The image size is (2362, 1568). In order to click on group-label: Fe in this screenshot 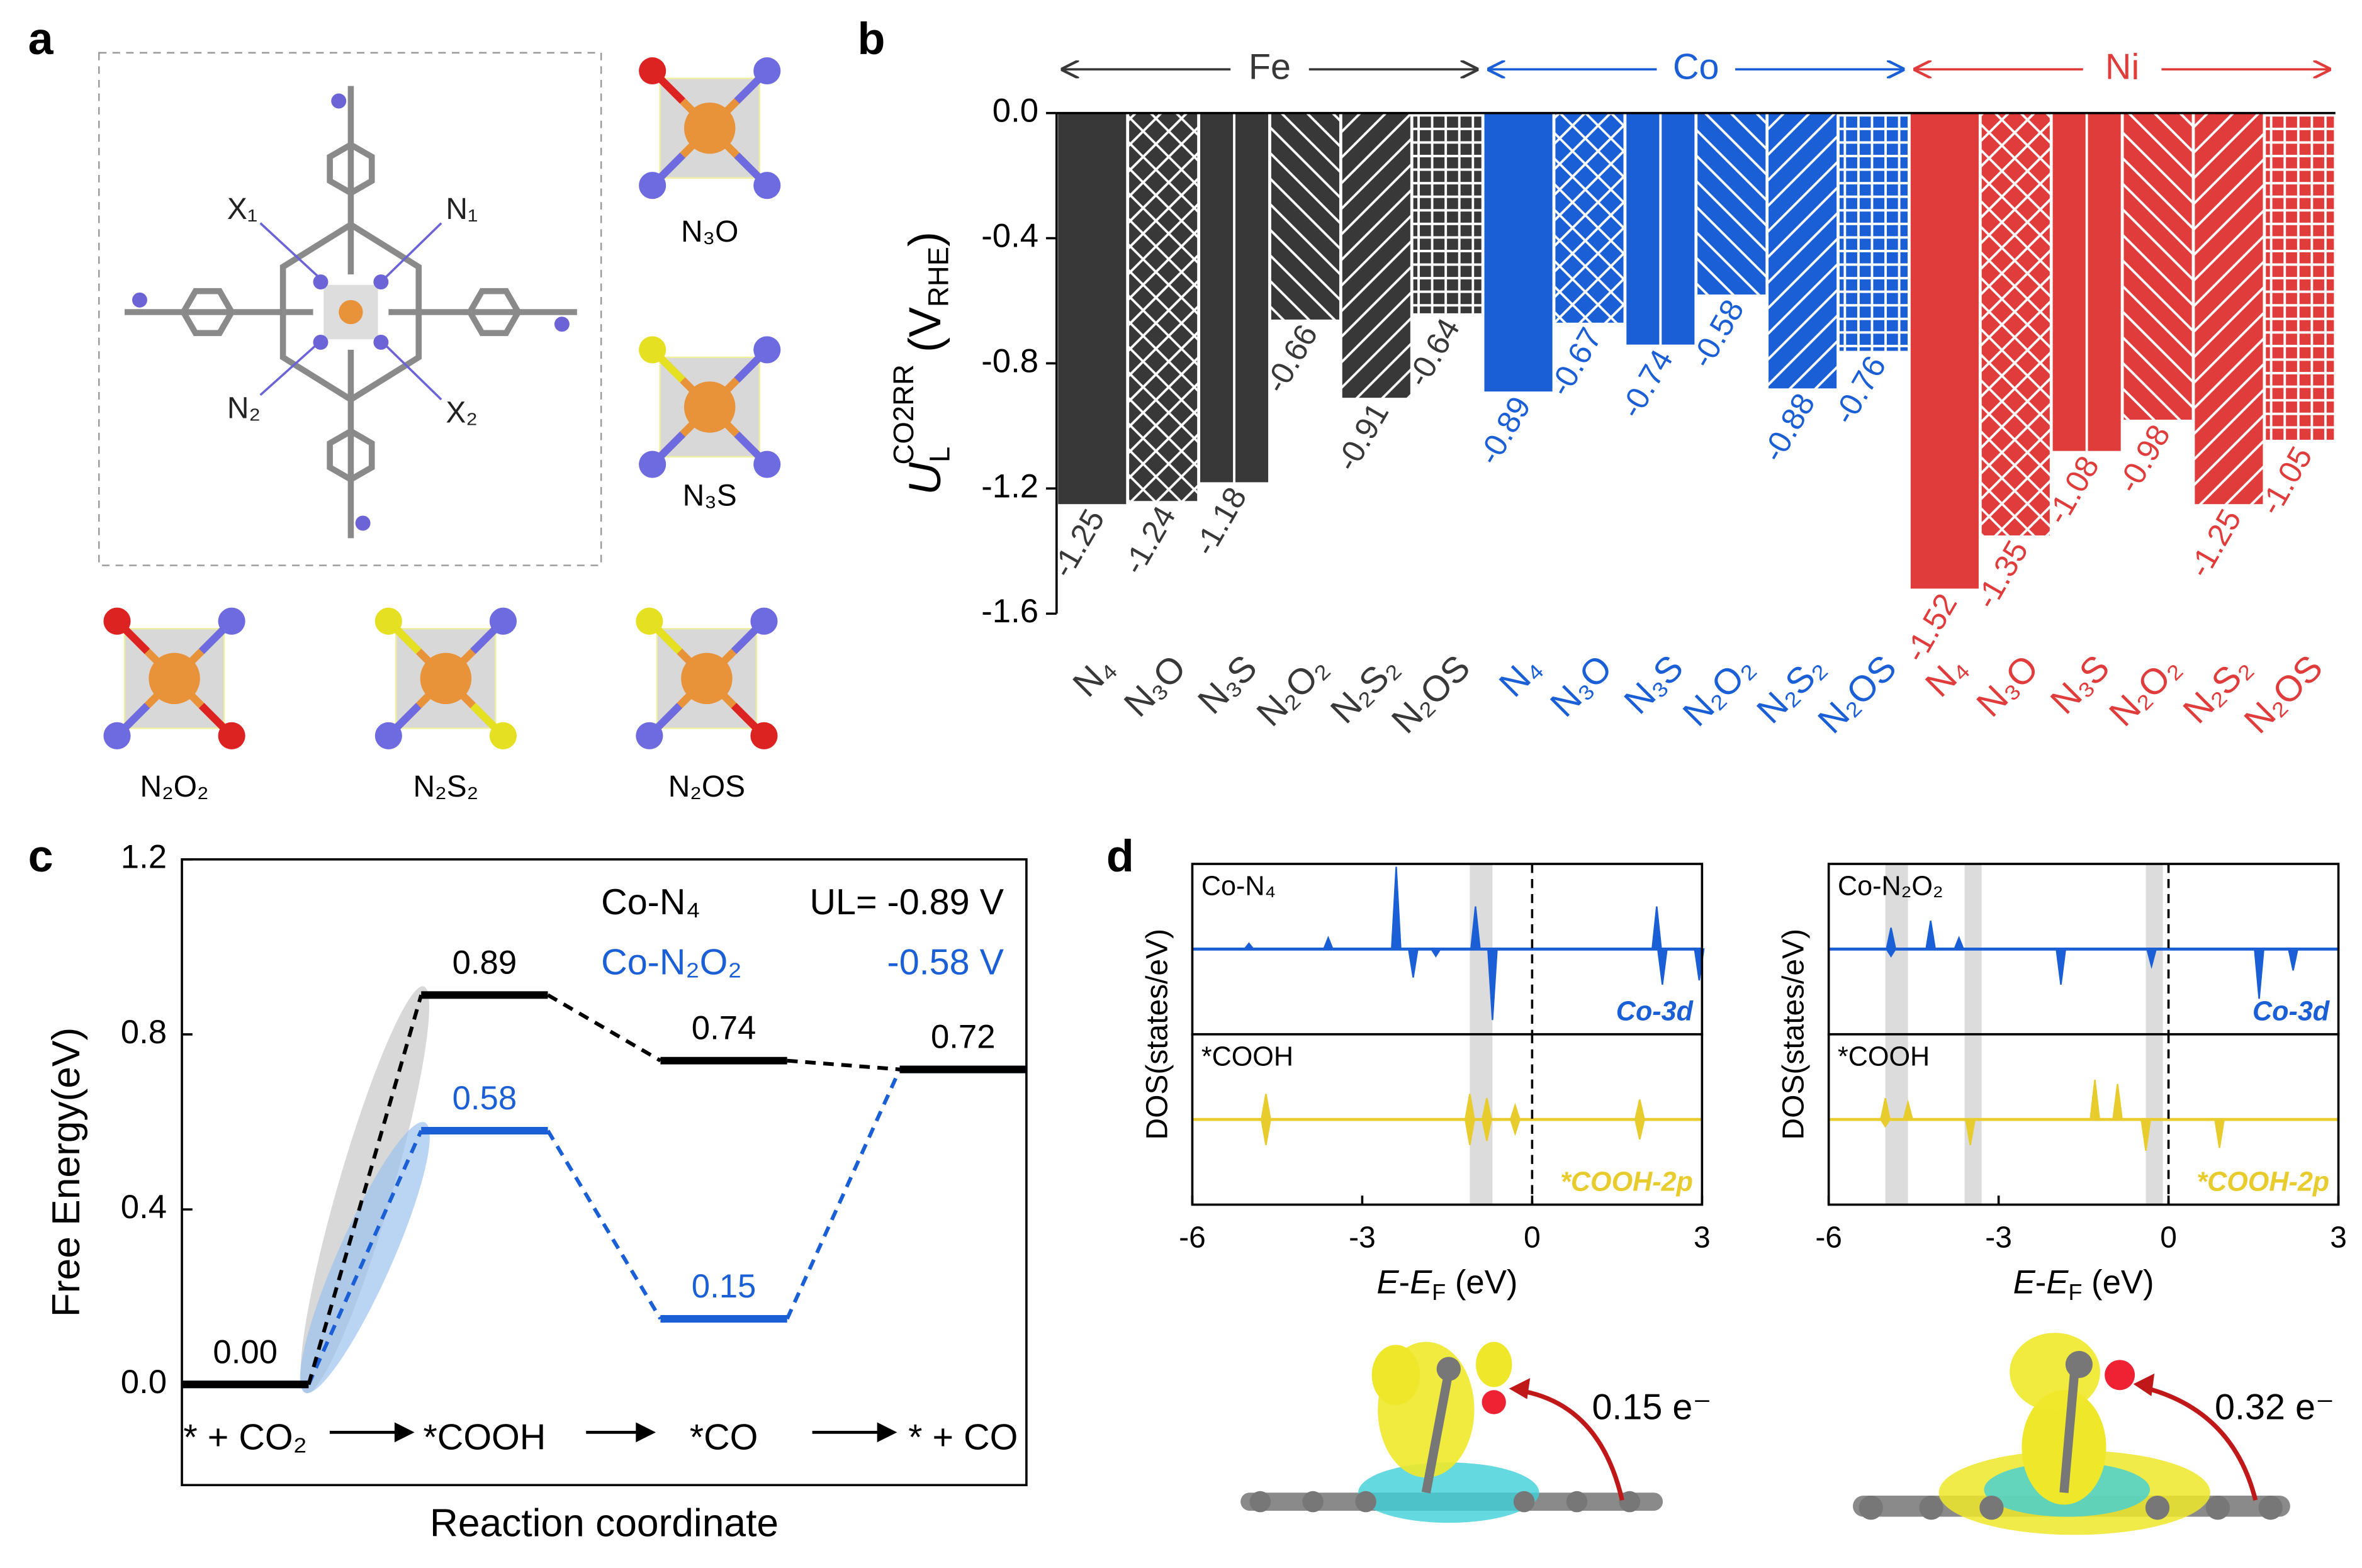, I will do `click(1270, 67)`.